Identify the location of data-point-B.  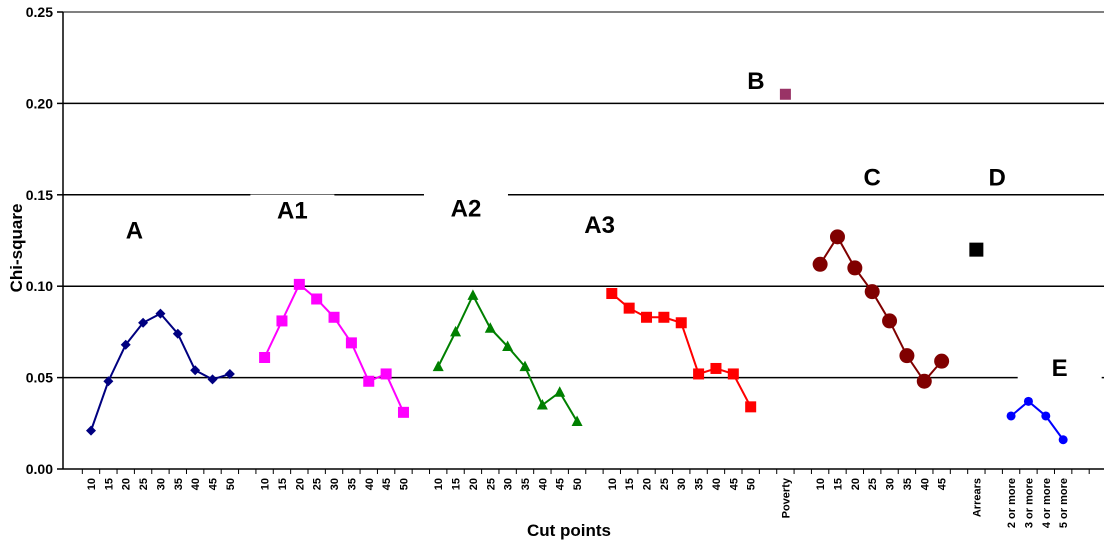
(785, 94).